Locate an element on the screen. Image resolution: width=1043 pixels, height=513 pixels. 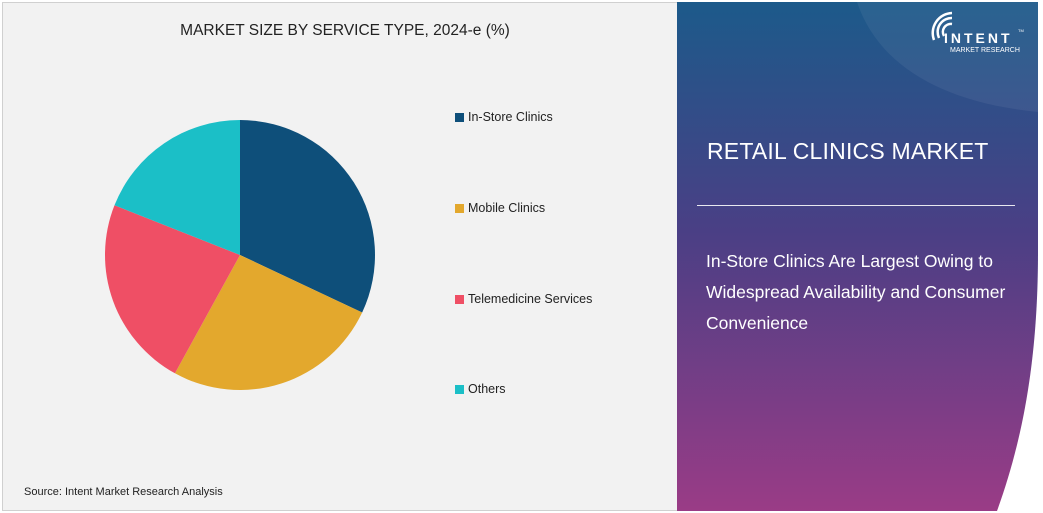
pie-chart is located at coordinates (239, 254).